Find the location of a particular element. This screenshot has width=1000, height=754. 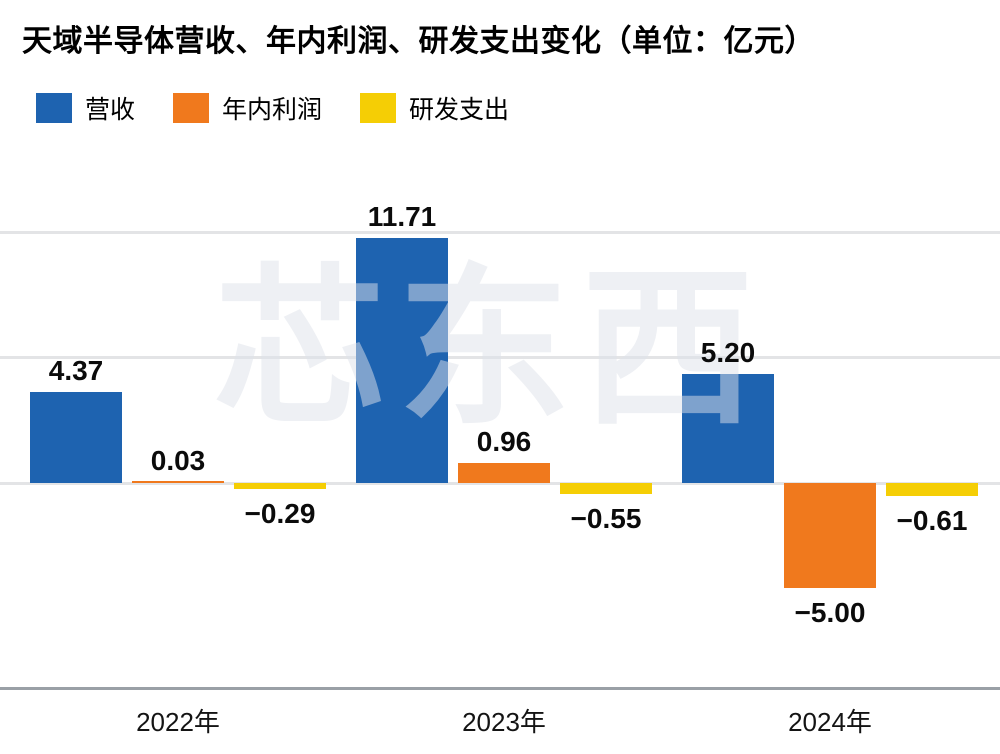

bar-研发支出-2024年 is located at coordinates (932, 489).